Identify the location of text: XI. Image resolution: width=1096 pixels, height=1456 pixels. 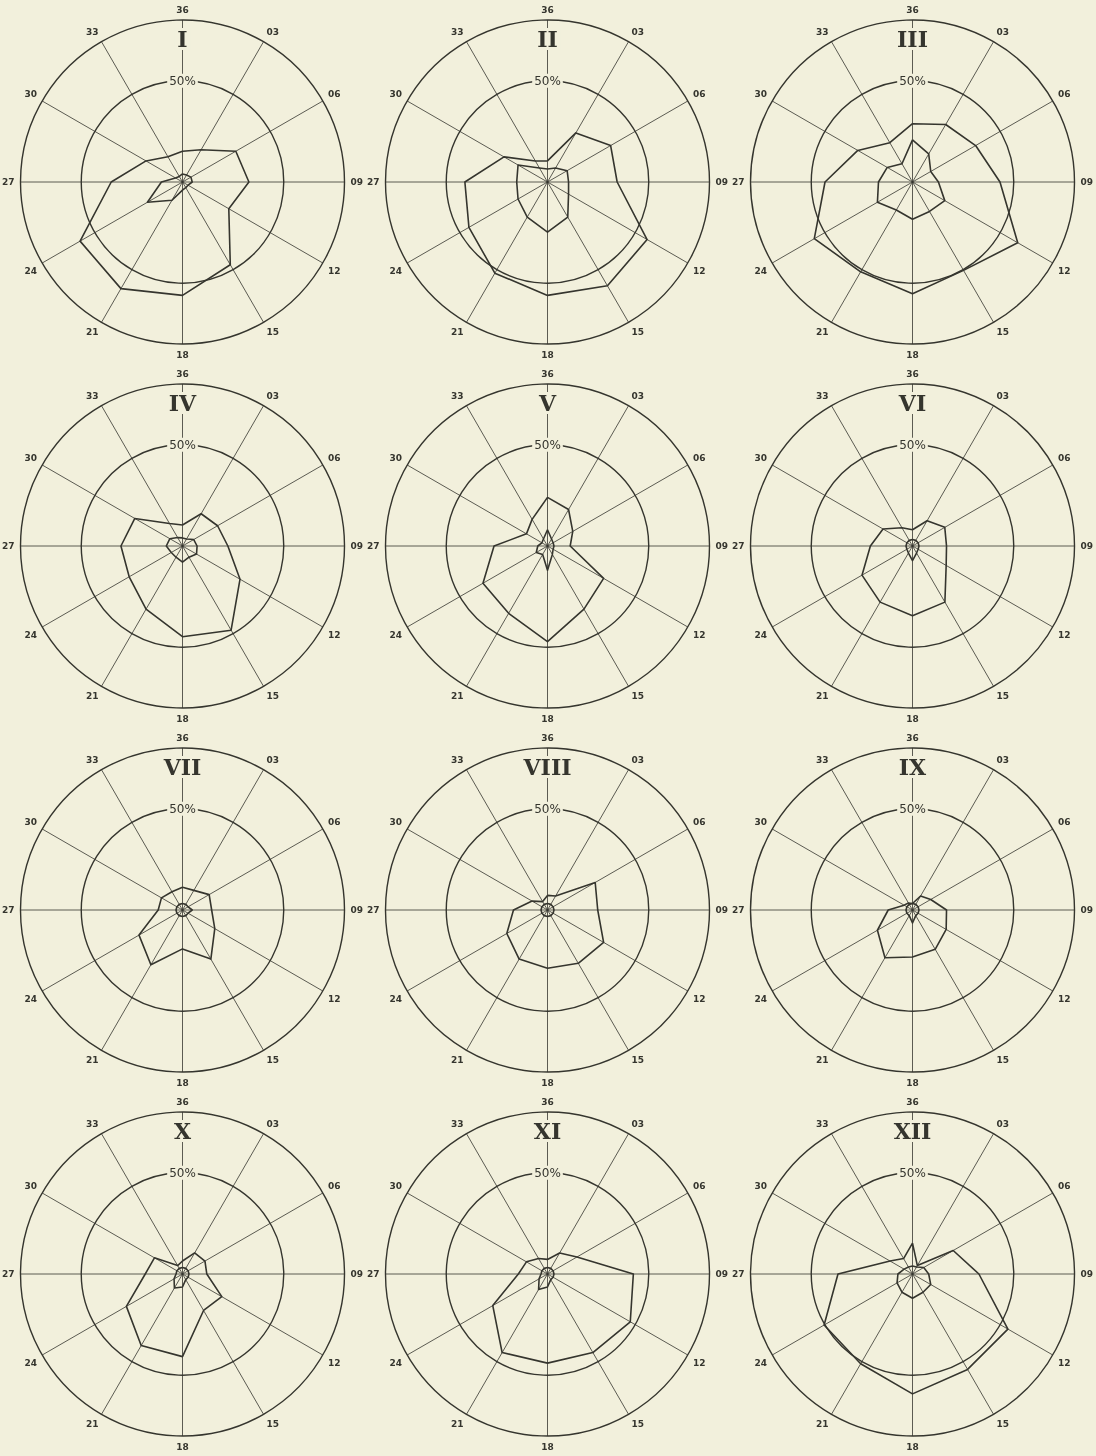
(547, 1131).